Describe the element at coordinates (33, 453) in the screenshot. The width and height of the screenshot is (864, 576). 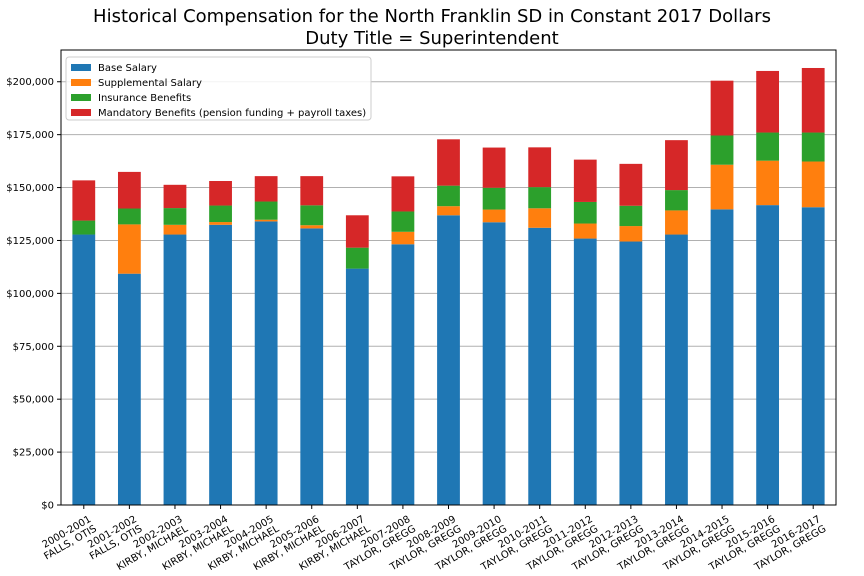
I see `y-tick-label: $25,000` at that location.